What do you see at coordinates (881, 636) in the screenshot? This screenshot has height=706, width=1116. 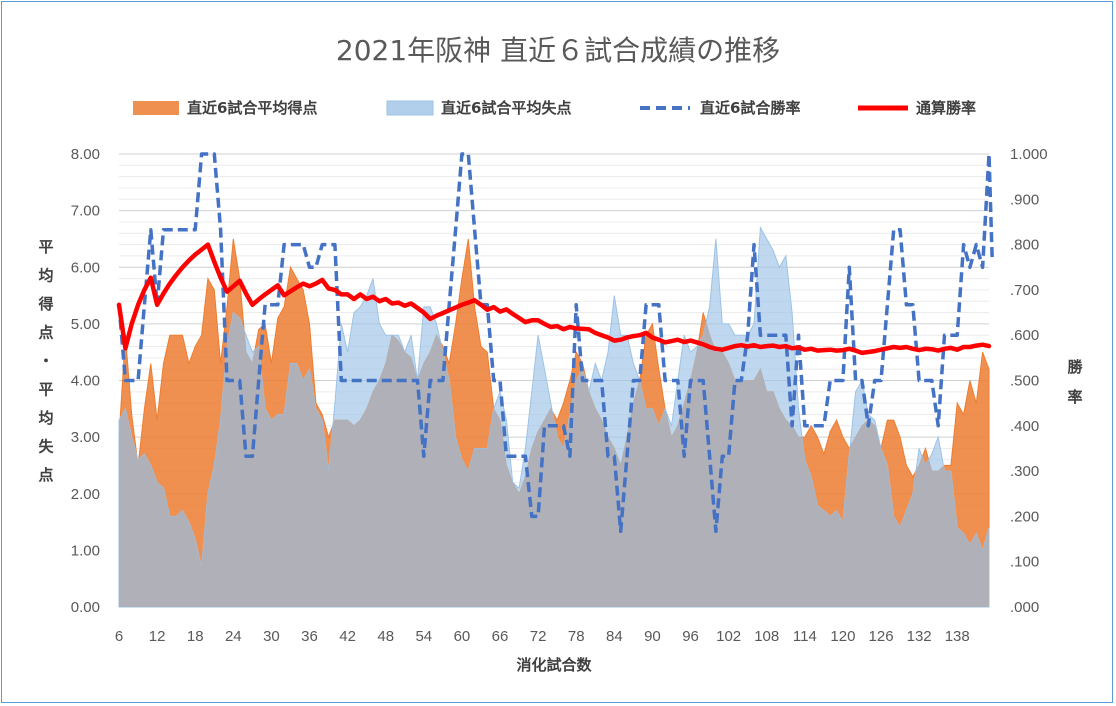 I see `x-tick: 126` at bounding box center [881, 636].